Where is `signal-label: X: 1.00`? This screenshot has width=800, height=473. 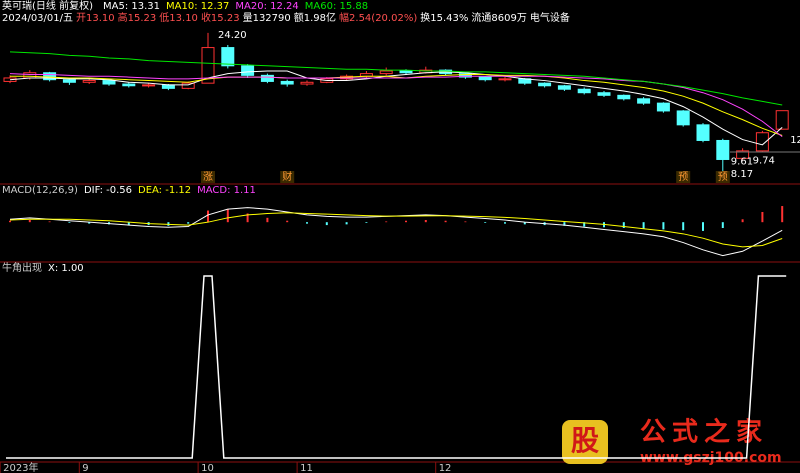 signal-label: X: 1.00 is located at coordinates (66, 268).